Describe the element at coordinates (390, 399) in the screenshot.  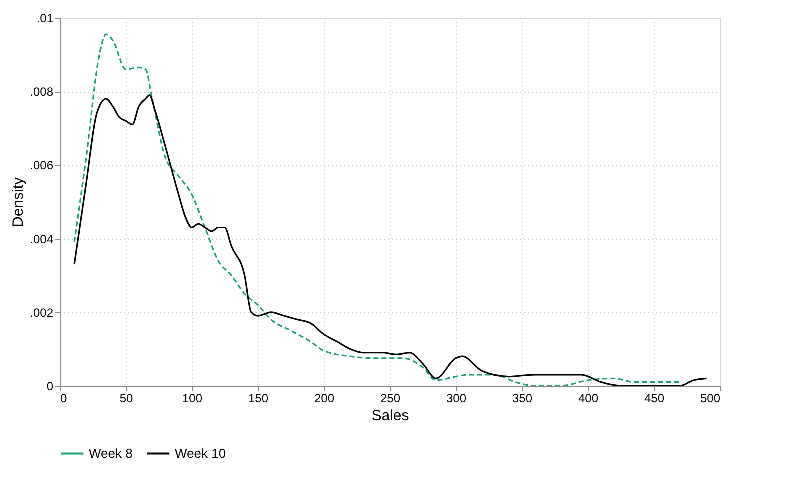
I see `x-tick-label: 250` at that location.